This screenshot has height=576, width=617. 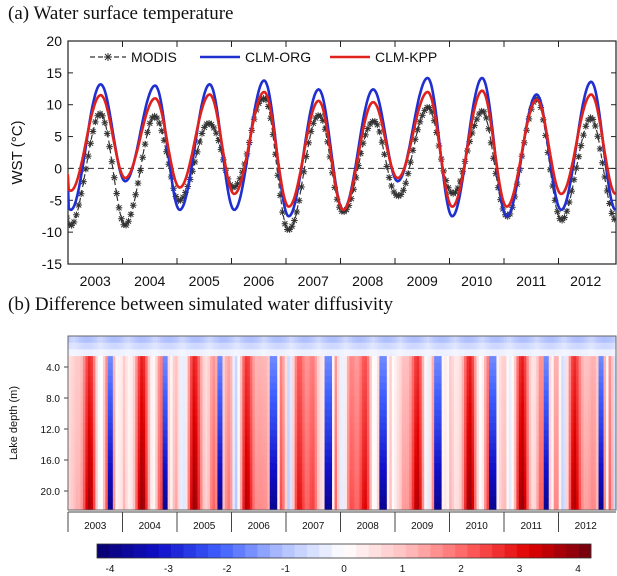 I want to click on y-tick-label: 10, so click(x=54, y=105).